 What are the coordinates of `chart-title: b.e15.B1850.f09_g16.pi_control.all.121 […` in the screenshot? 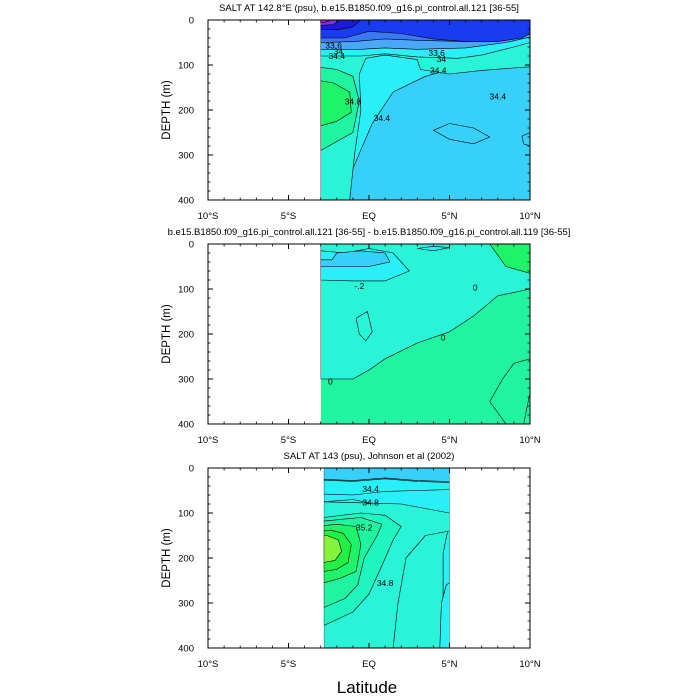 It's located at (369, 232).